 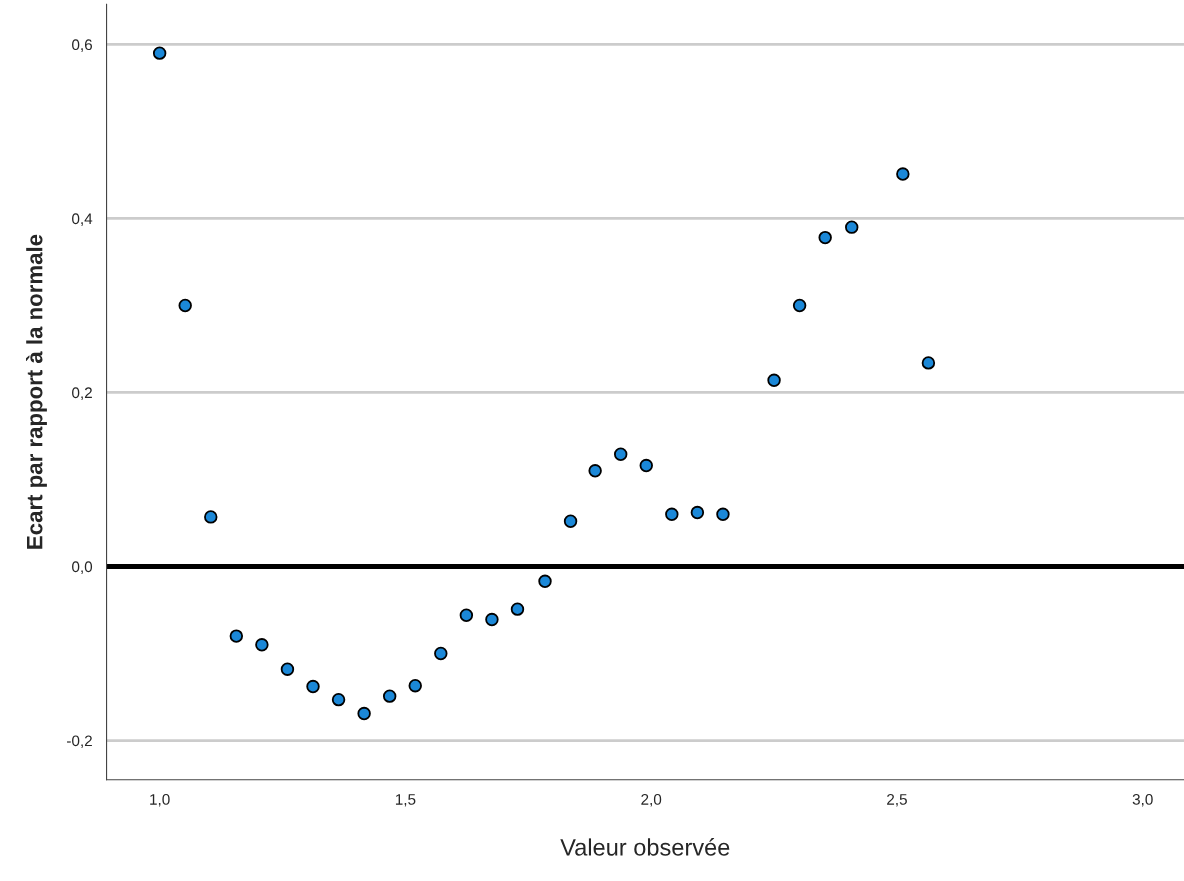 What do you see at coordinates (36, 391) in the screenshot?
I see `y-axis-title: Ecart par rapport à la normale` at bounding box center [36, 391].